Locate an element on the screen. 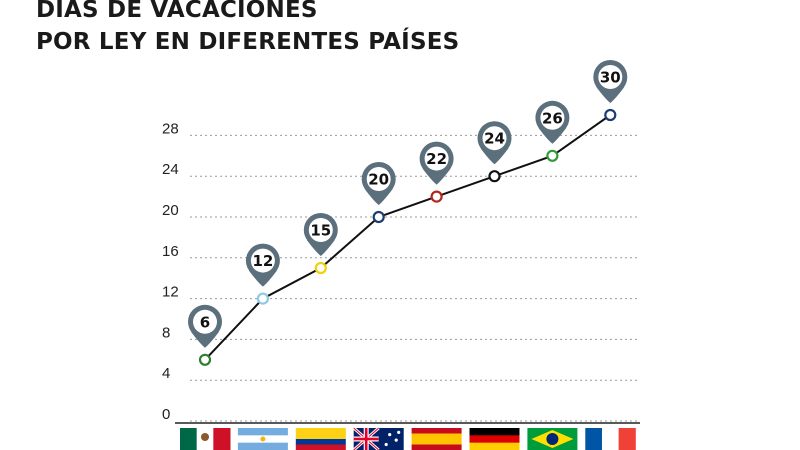 The image size is (800, 450). data-label-pin-5: 24 is located at coordinates (494, 143).